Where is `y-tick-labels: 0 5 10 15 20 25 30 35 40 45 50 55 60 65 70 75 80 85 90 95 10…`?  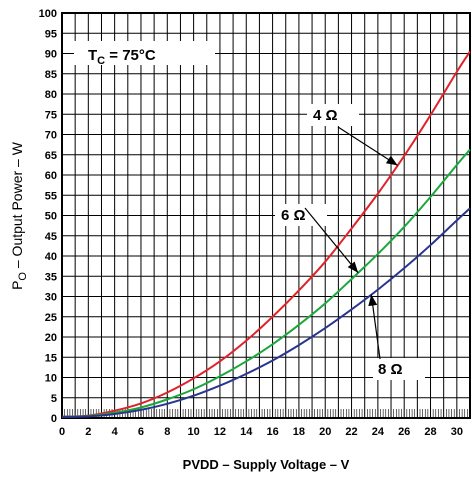
y-tick-labels: 0 5 10 15 20 25 30 35 40 45 50 55 60 65 70 75 80 85 90 95 10… is located at coordinates (48, 216).